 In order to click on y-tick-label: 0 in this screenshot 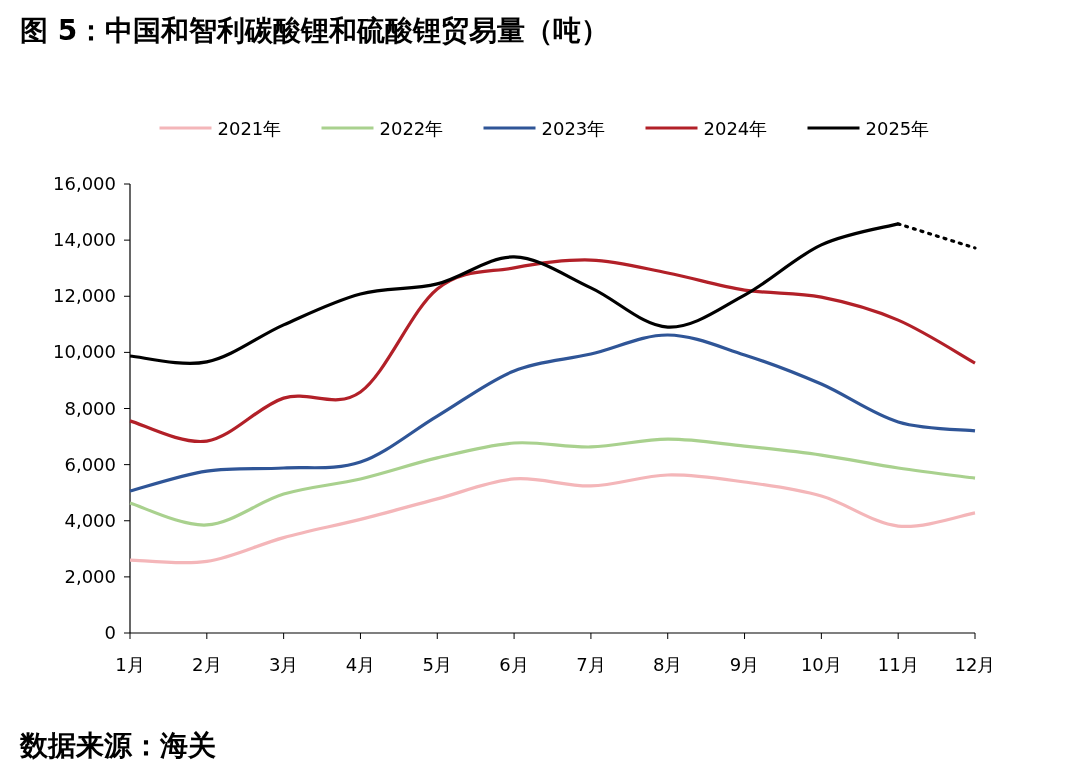, I will do `click(110, 632)`.